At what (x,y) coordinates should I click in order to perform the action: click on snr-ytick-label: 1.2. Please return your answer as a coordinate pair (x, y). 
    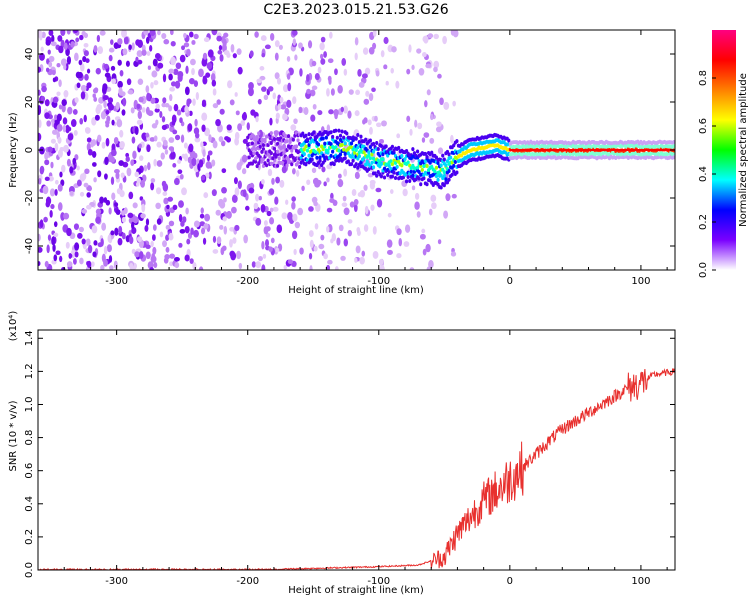
    Looking at the image, I should click on (29, 371).